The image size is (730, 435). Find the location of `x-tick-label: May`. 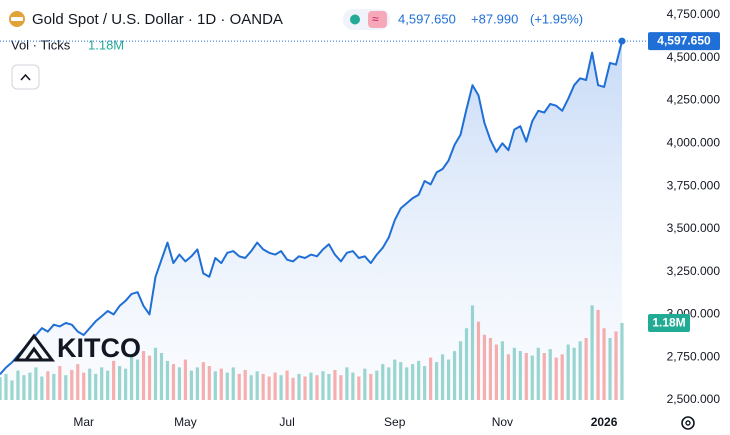

x-tick-label: May is located at coordinates (185, 422).